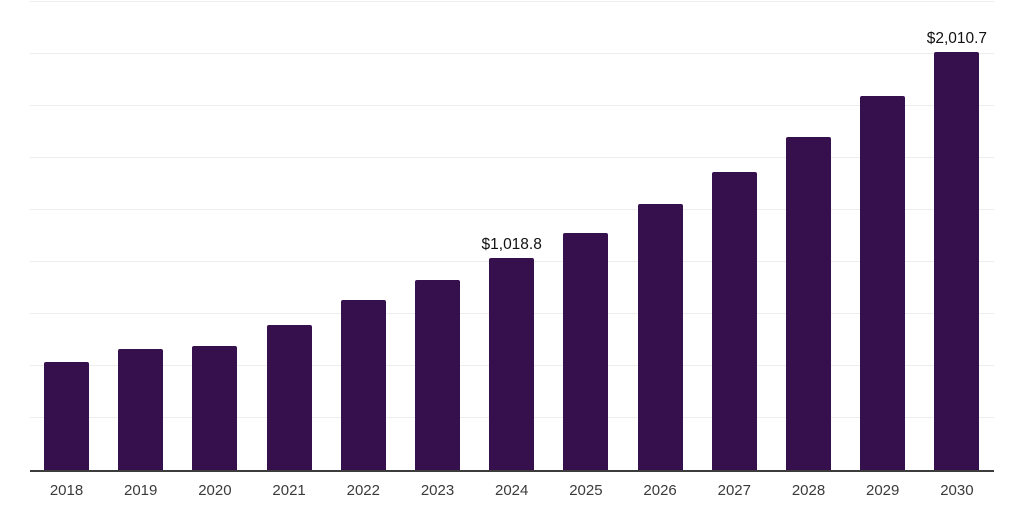 This screenshot has height=512, width=1024. I want to click on x-tick-label-2020: 2020, so click(215, 490).